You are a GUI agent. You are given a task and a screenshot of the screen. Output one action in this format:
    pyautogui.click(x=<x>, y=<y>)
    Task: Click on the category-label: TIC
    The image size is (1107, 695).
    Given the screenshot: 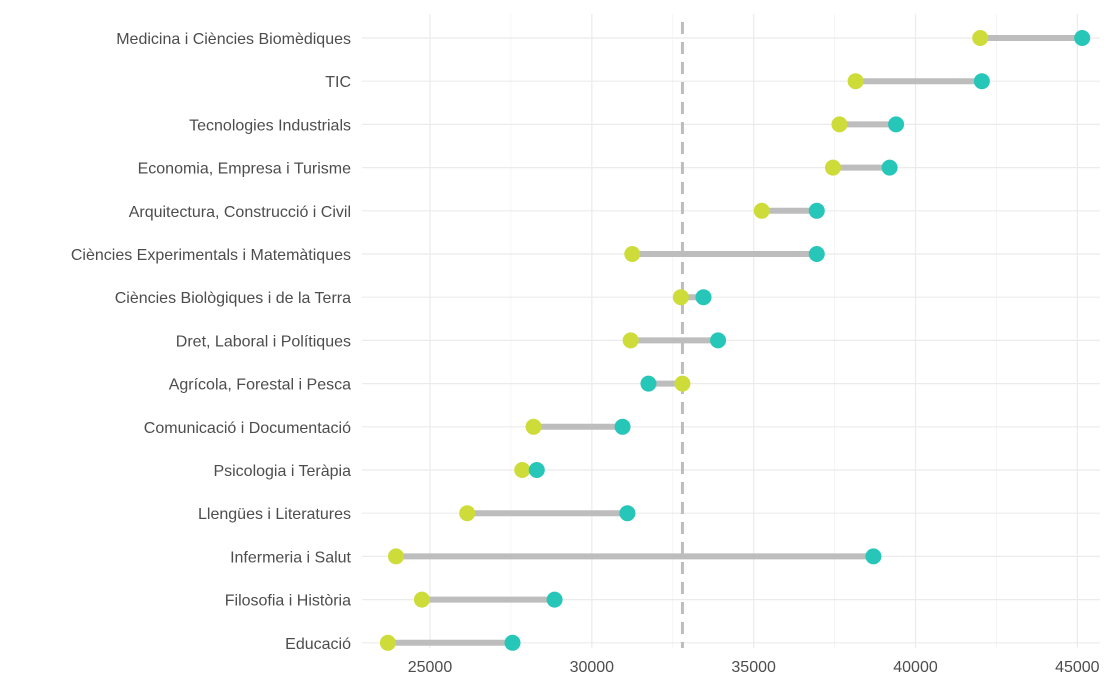 What is the action you would take?
    pyautogui.click(x=338, y=82)
    